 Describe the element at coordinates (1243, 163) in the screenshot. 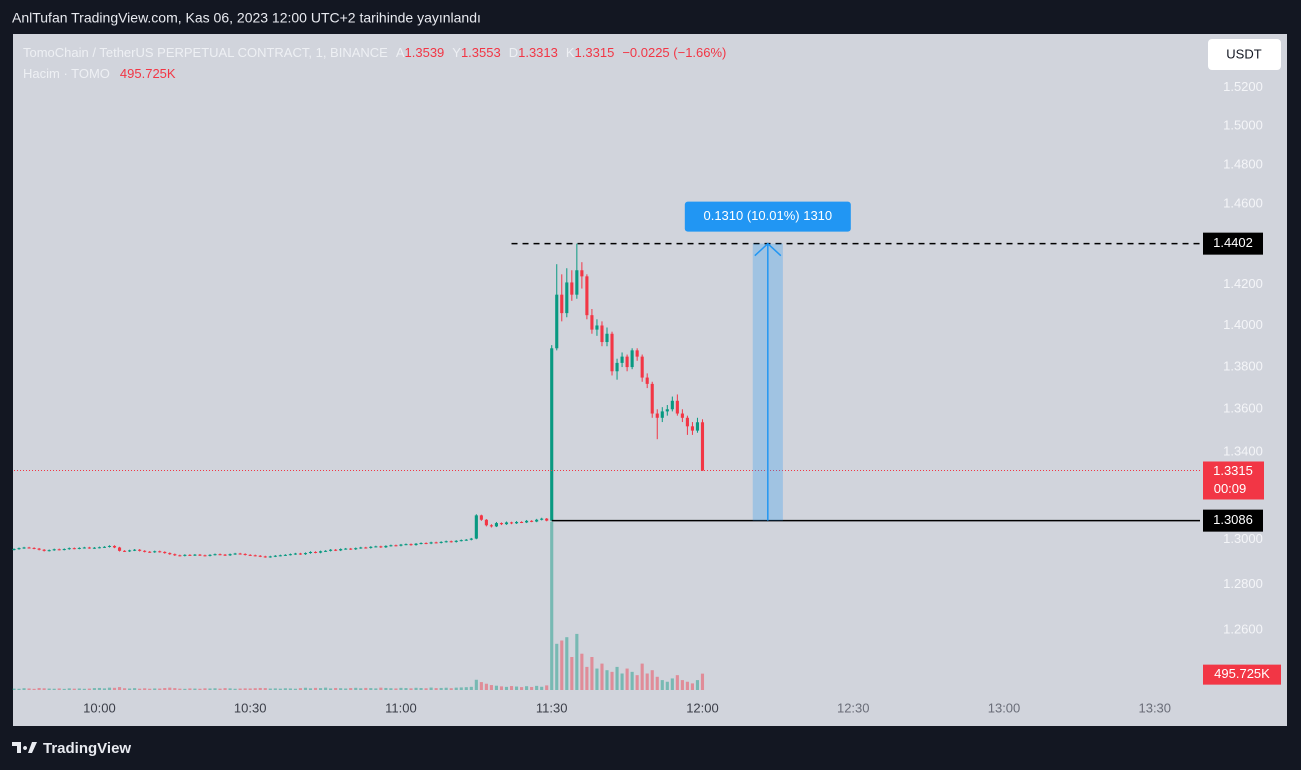

I see `y-tick-label: 1.4800` at that location.